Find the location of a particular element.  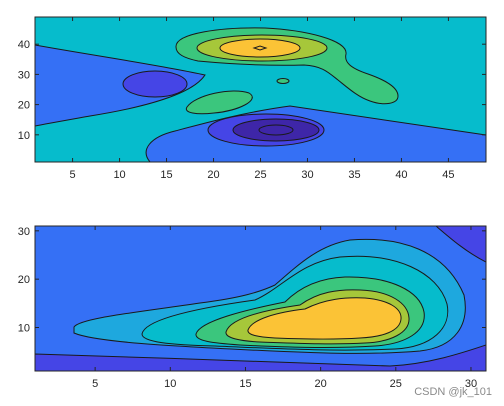

top-x-tick-label: 25 is located at coordinates (260, 175).